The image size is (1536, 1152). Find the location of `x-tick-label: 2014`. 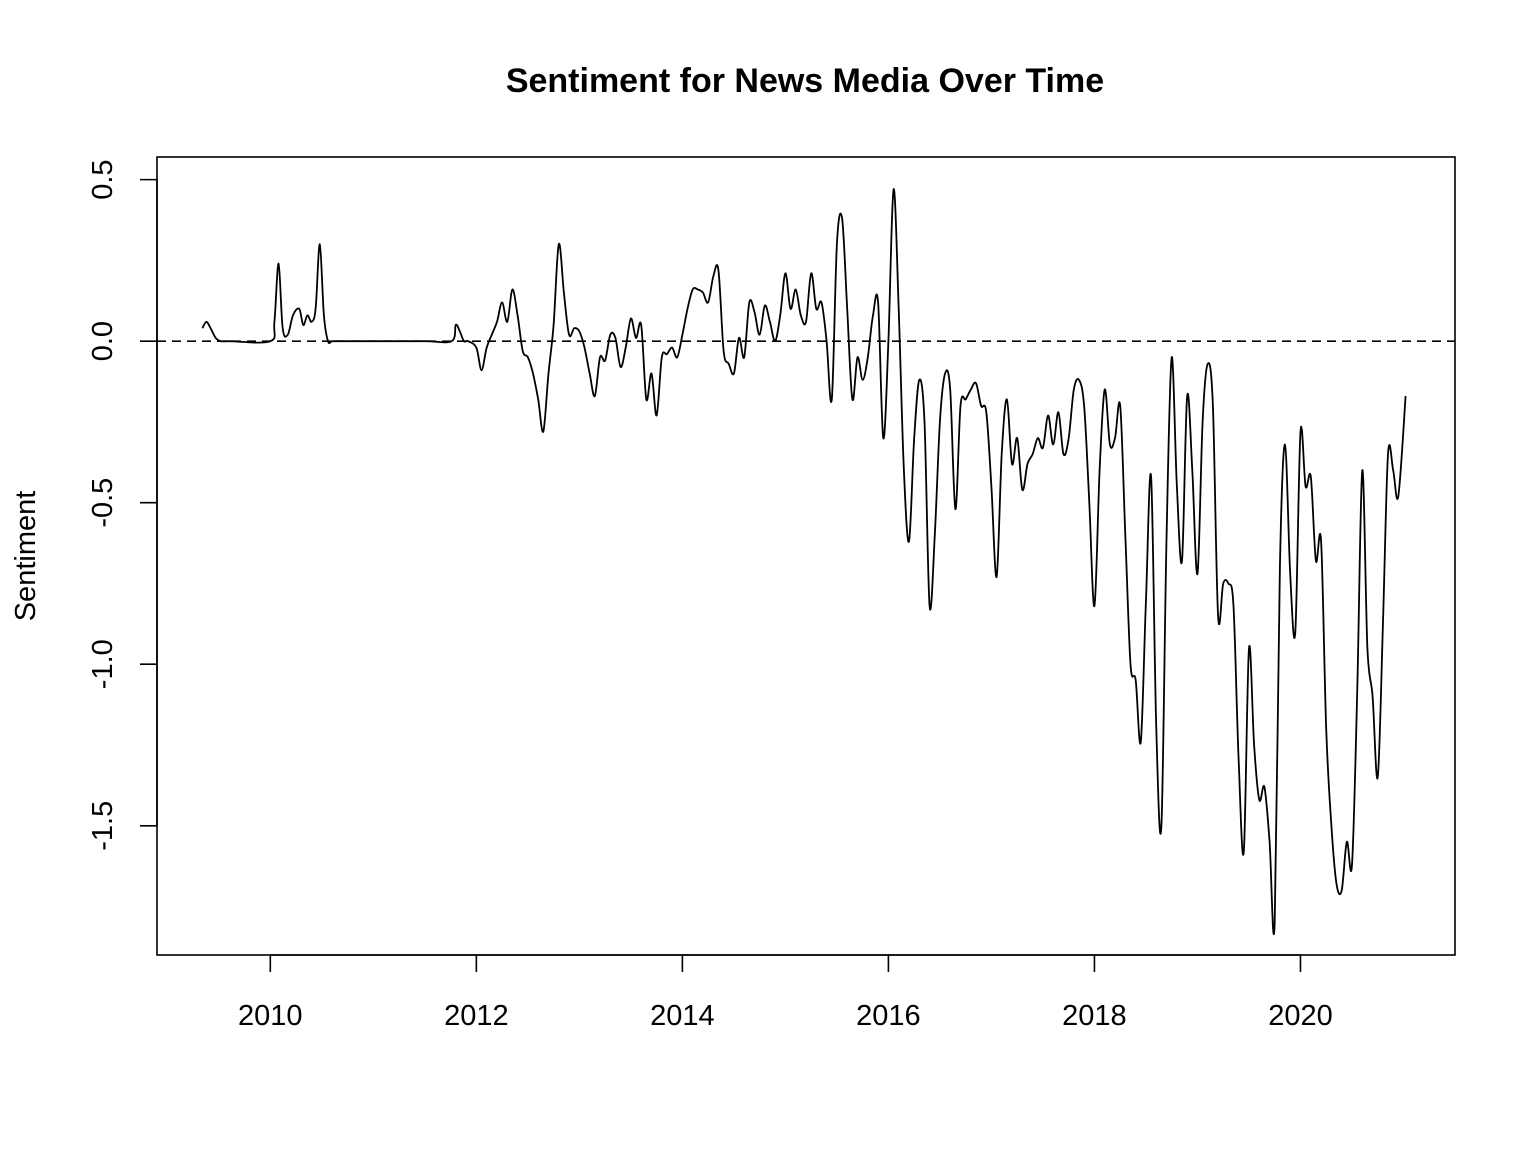

x-tick-label: 2014 is located at coordinates (682, 1016).